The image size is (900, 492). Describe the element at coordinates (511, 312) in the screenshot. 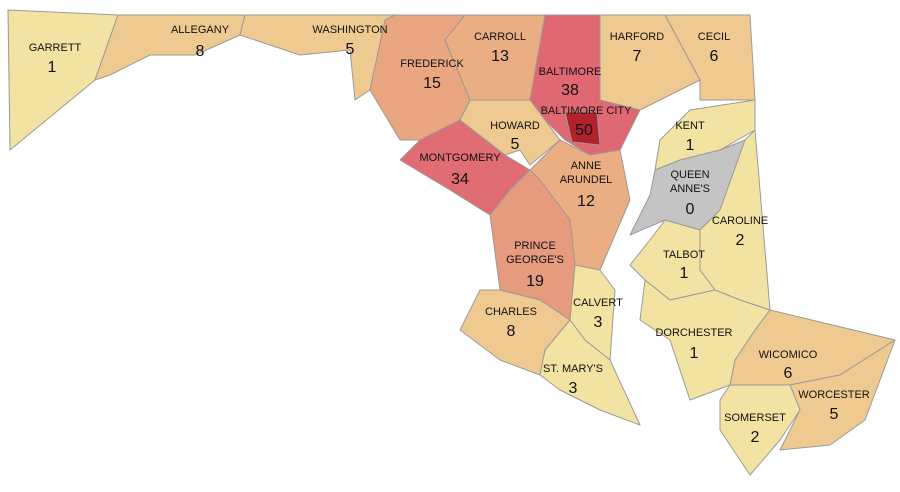

I see `county-name: CHARLES` at that location.